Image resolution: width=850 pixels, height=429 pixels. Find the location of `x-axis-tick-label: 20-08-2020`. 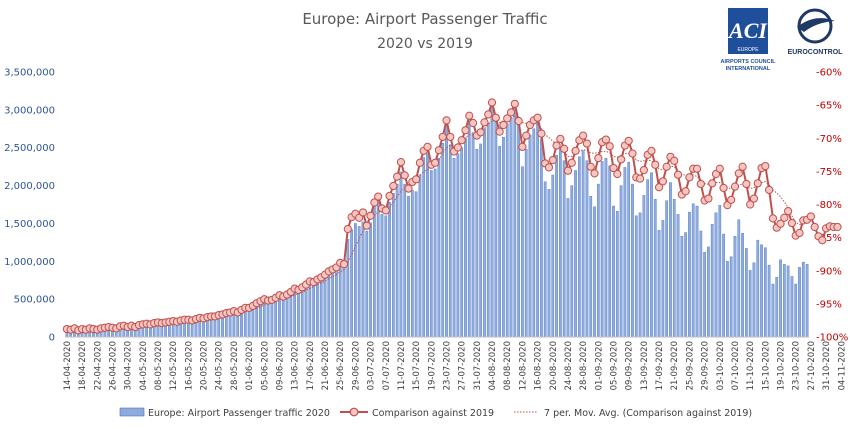

x-axis-tick-label: 20-08-2020 is located at coordinates (554, 365).